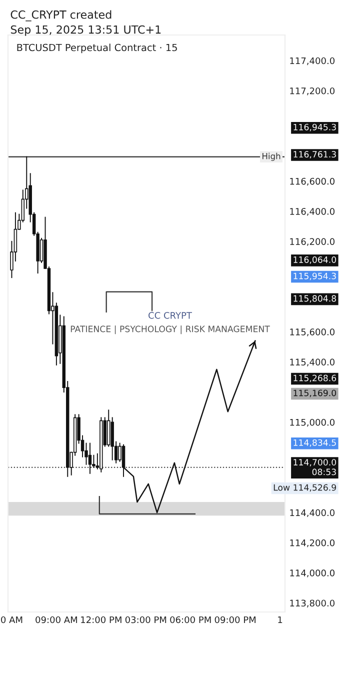 The width and height of the screenshot is (340, 680). I want to click on x-tick-label: 0 AM, so click(11, 620).